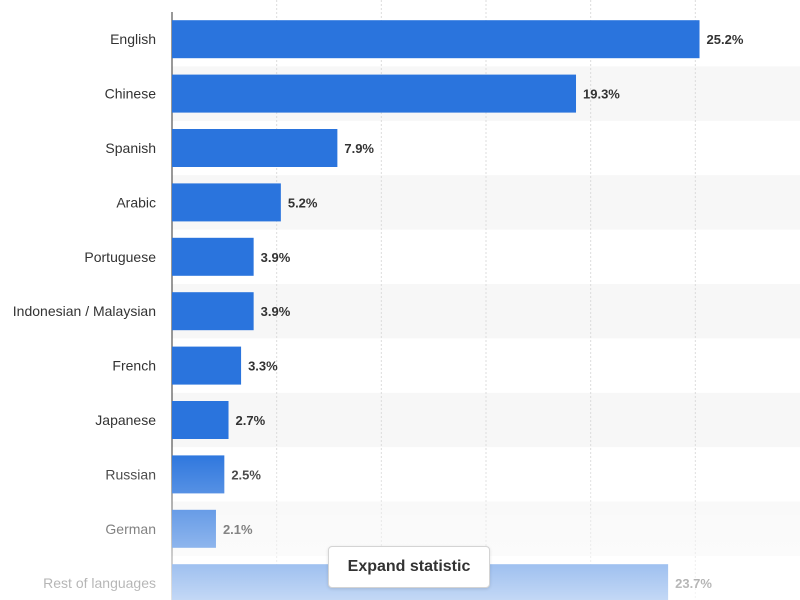 Image resolution: width=800 pixels, height=600 pixels. I want to click on value-label: 7.9%, so click(359, 148).